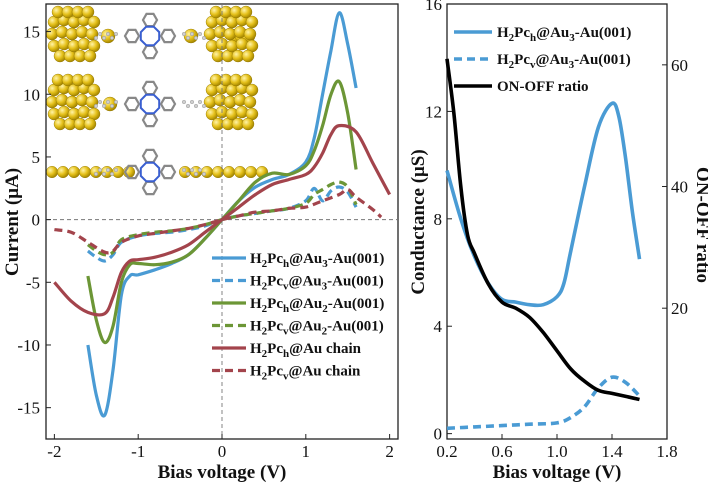 Image resolution: width=708 pixels, height=497 pixels. What do you see at coordinates (28, 345) in the screenshot?
I see `left-y-tick-label: -10` at bounding box center [28, 345].